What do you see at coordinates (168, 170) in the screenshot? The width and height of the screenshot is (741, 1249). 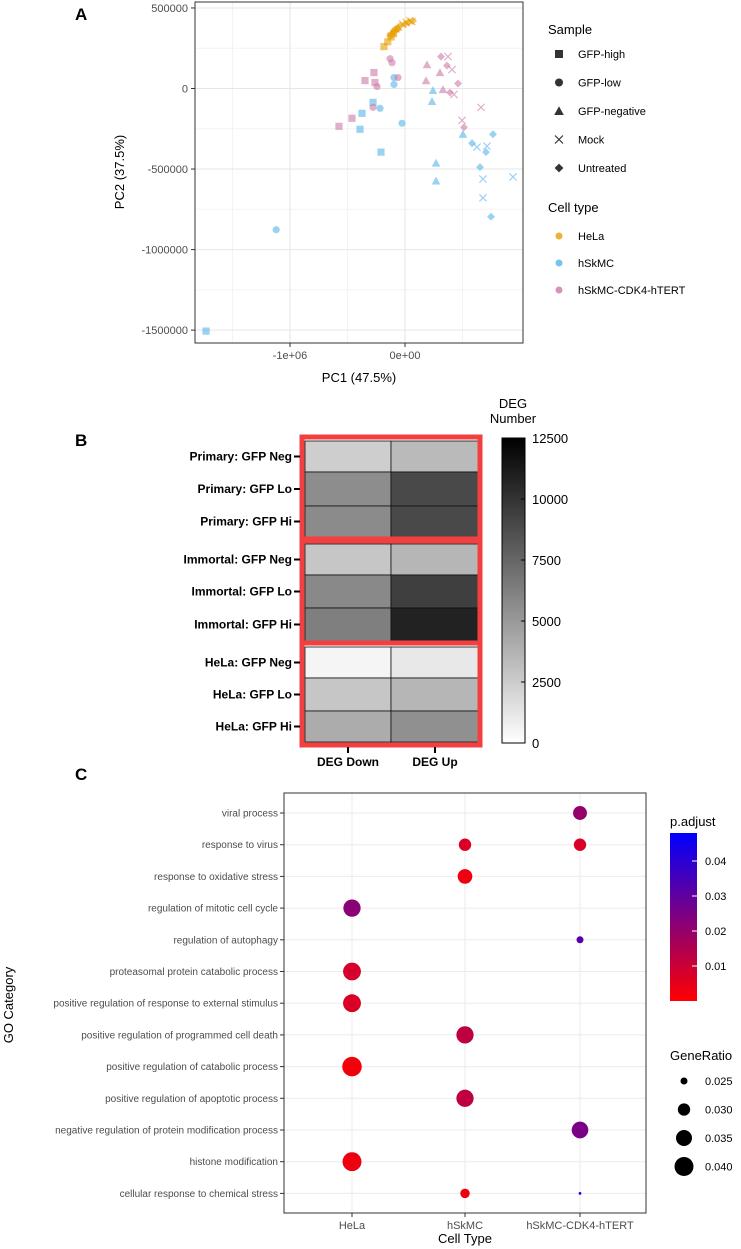 I see `y-tick-label: -500000` at bounding box center [168, 170].